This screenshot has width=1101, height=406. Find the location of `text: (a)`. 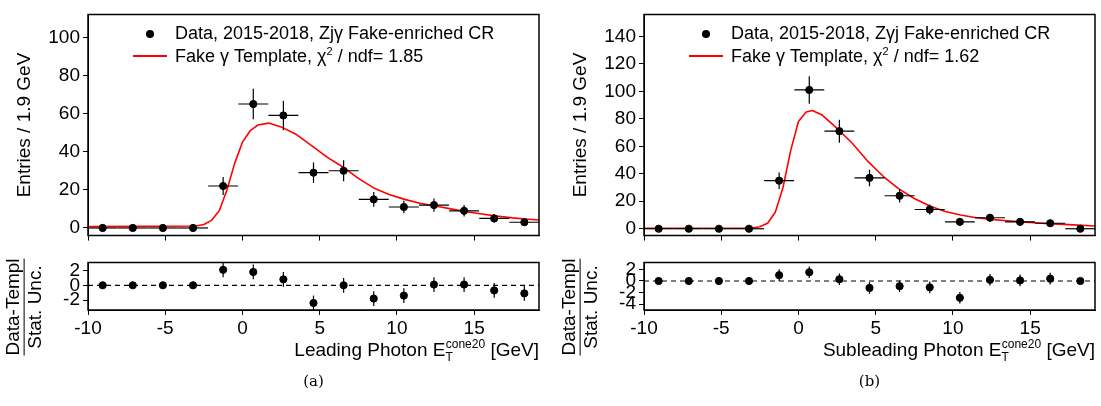

text: (a) is located at coordinates (313, 381).